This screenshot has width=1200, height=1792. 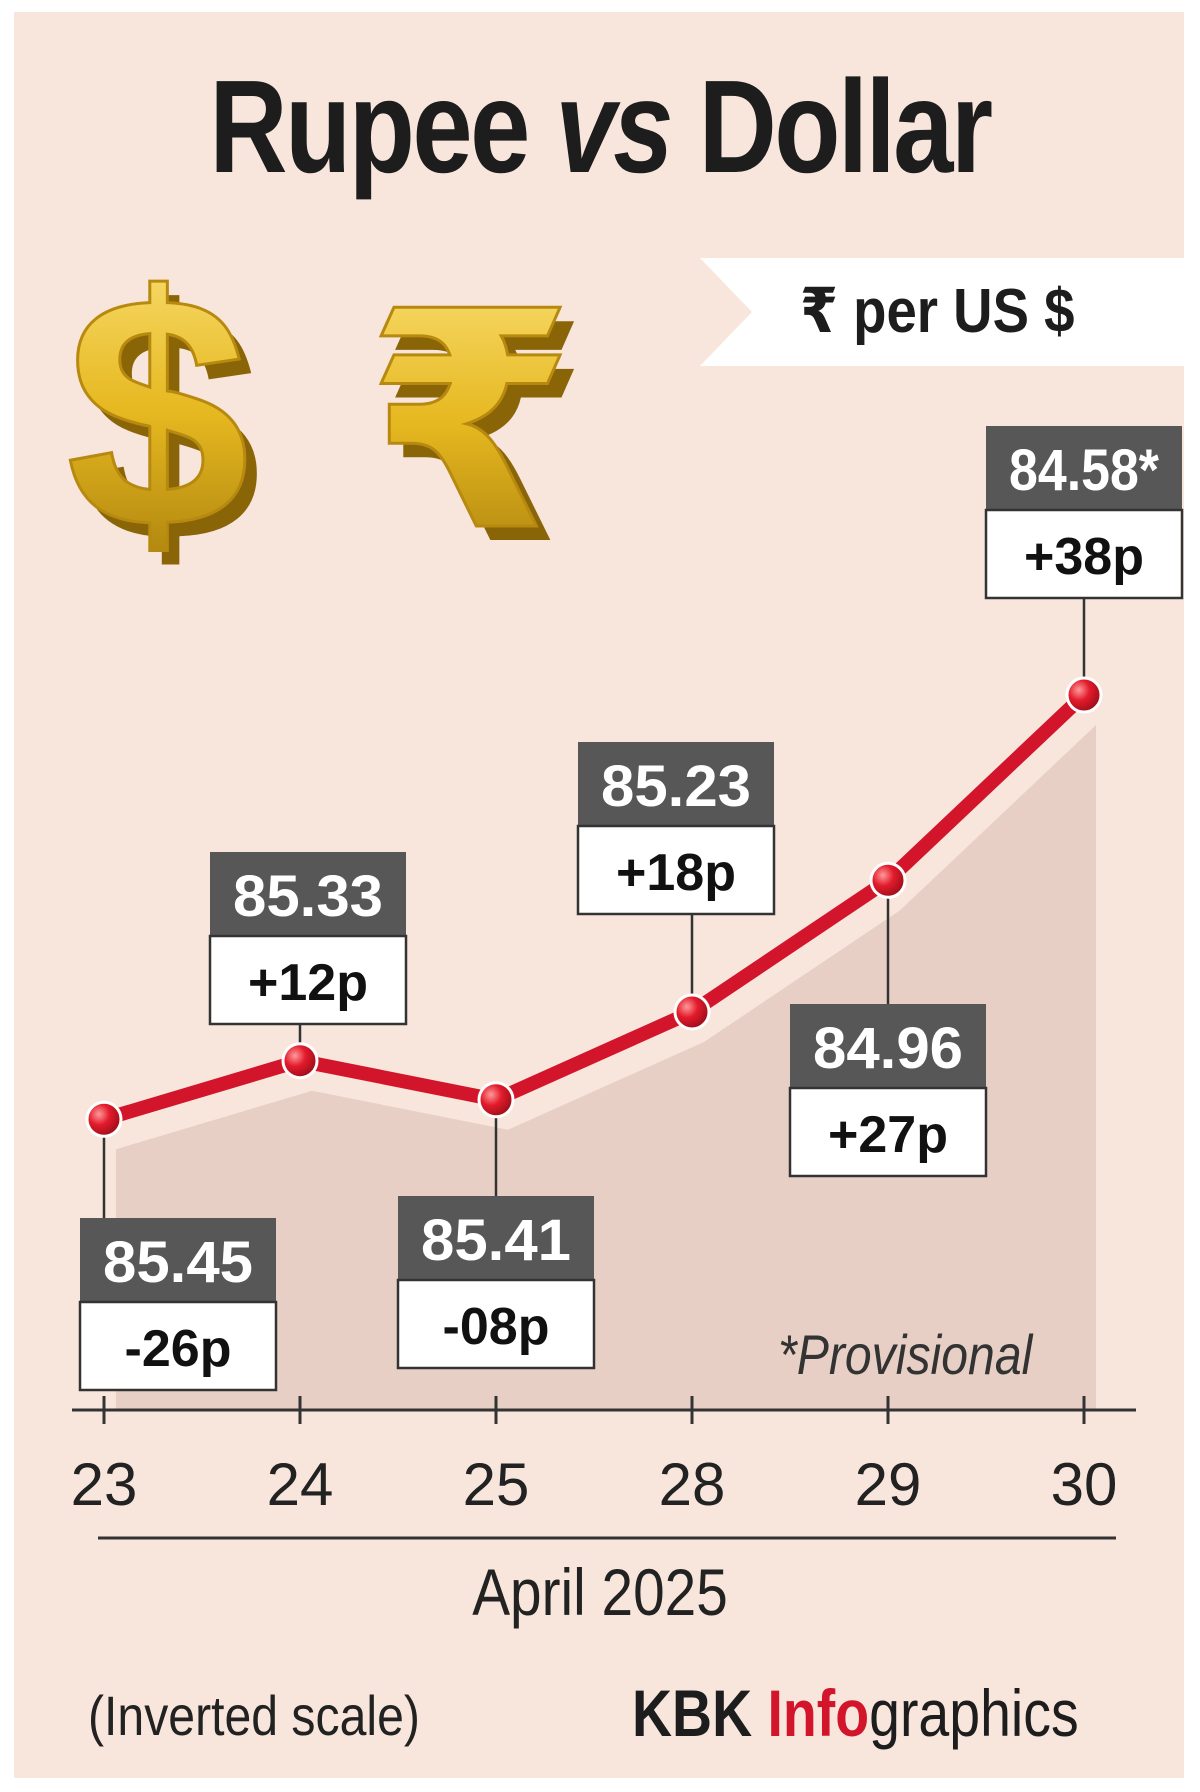 I want to click on data-value-label: 85.23, so click(x=676, y=786).